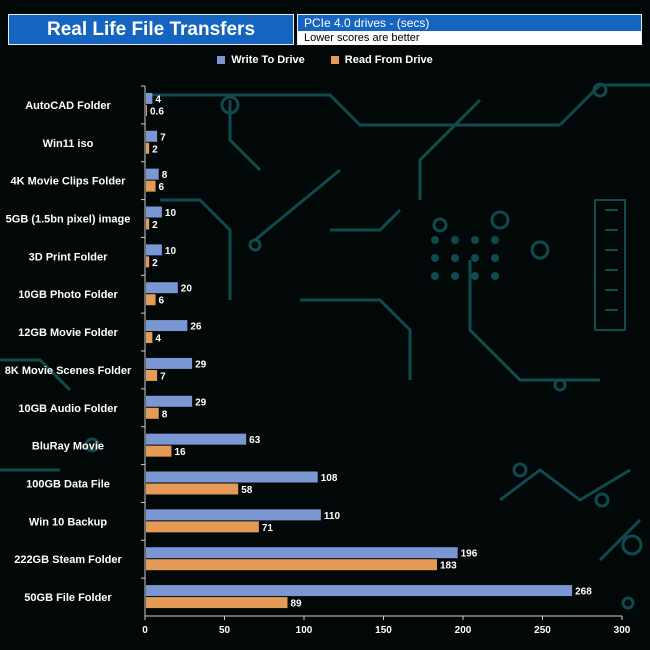 The image size is (650, 650). Describe the element at coordinates (610, 265) in the screenshot. I see `circuit-chip` at that location.